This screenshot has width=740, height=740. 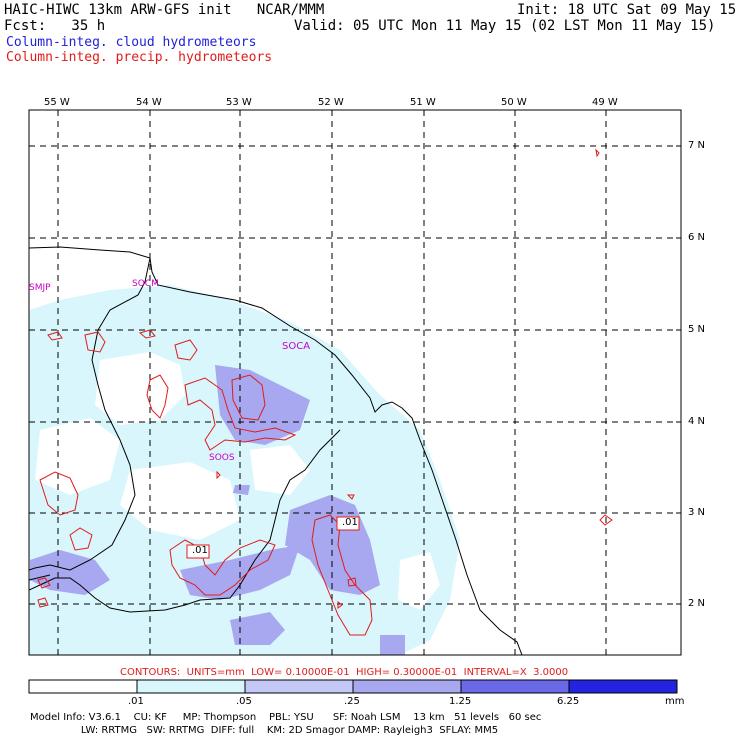 I want to click on lon-label-52w: 52 W, so click(x=331, y=102).